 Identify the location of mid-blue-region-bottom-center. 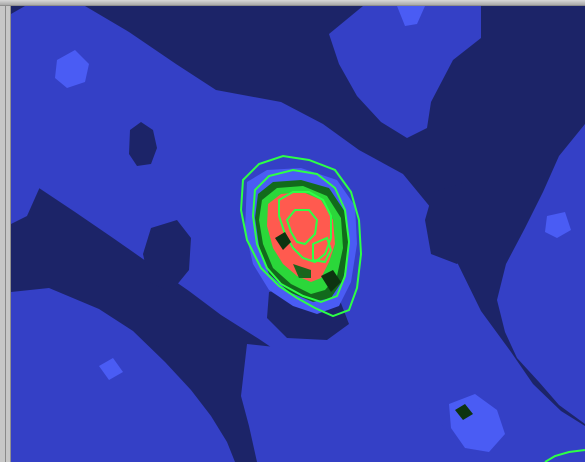
(359, 403).